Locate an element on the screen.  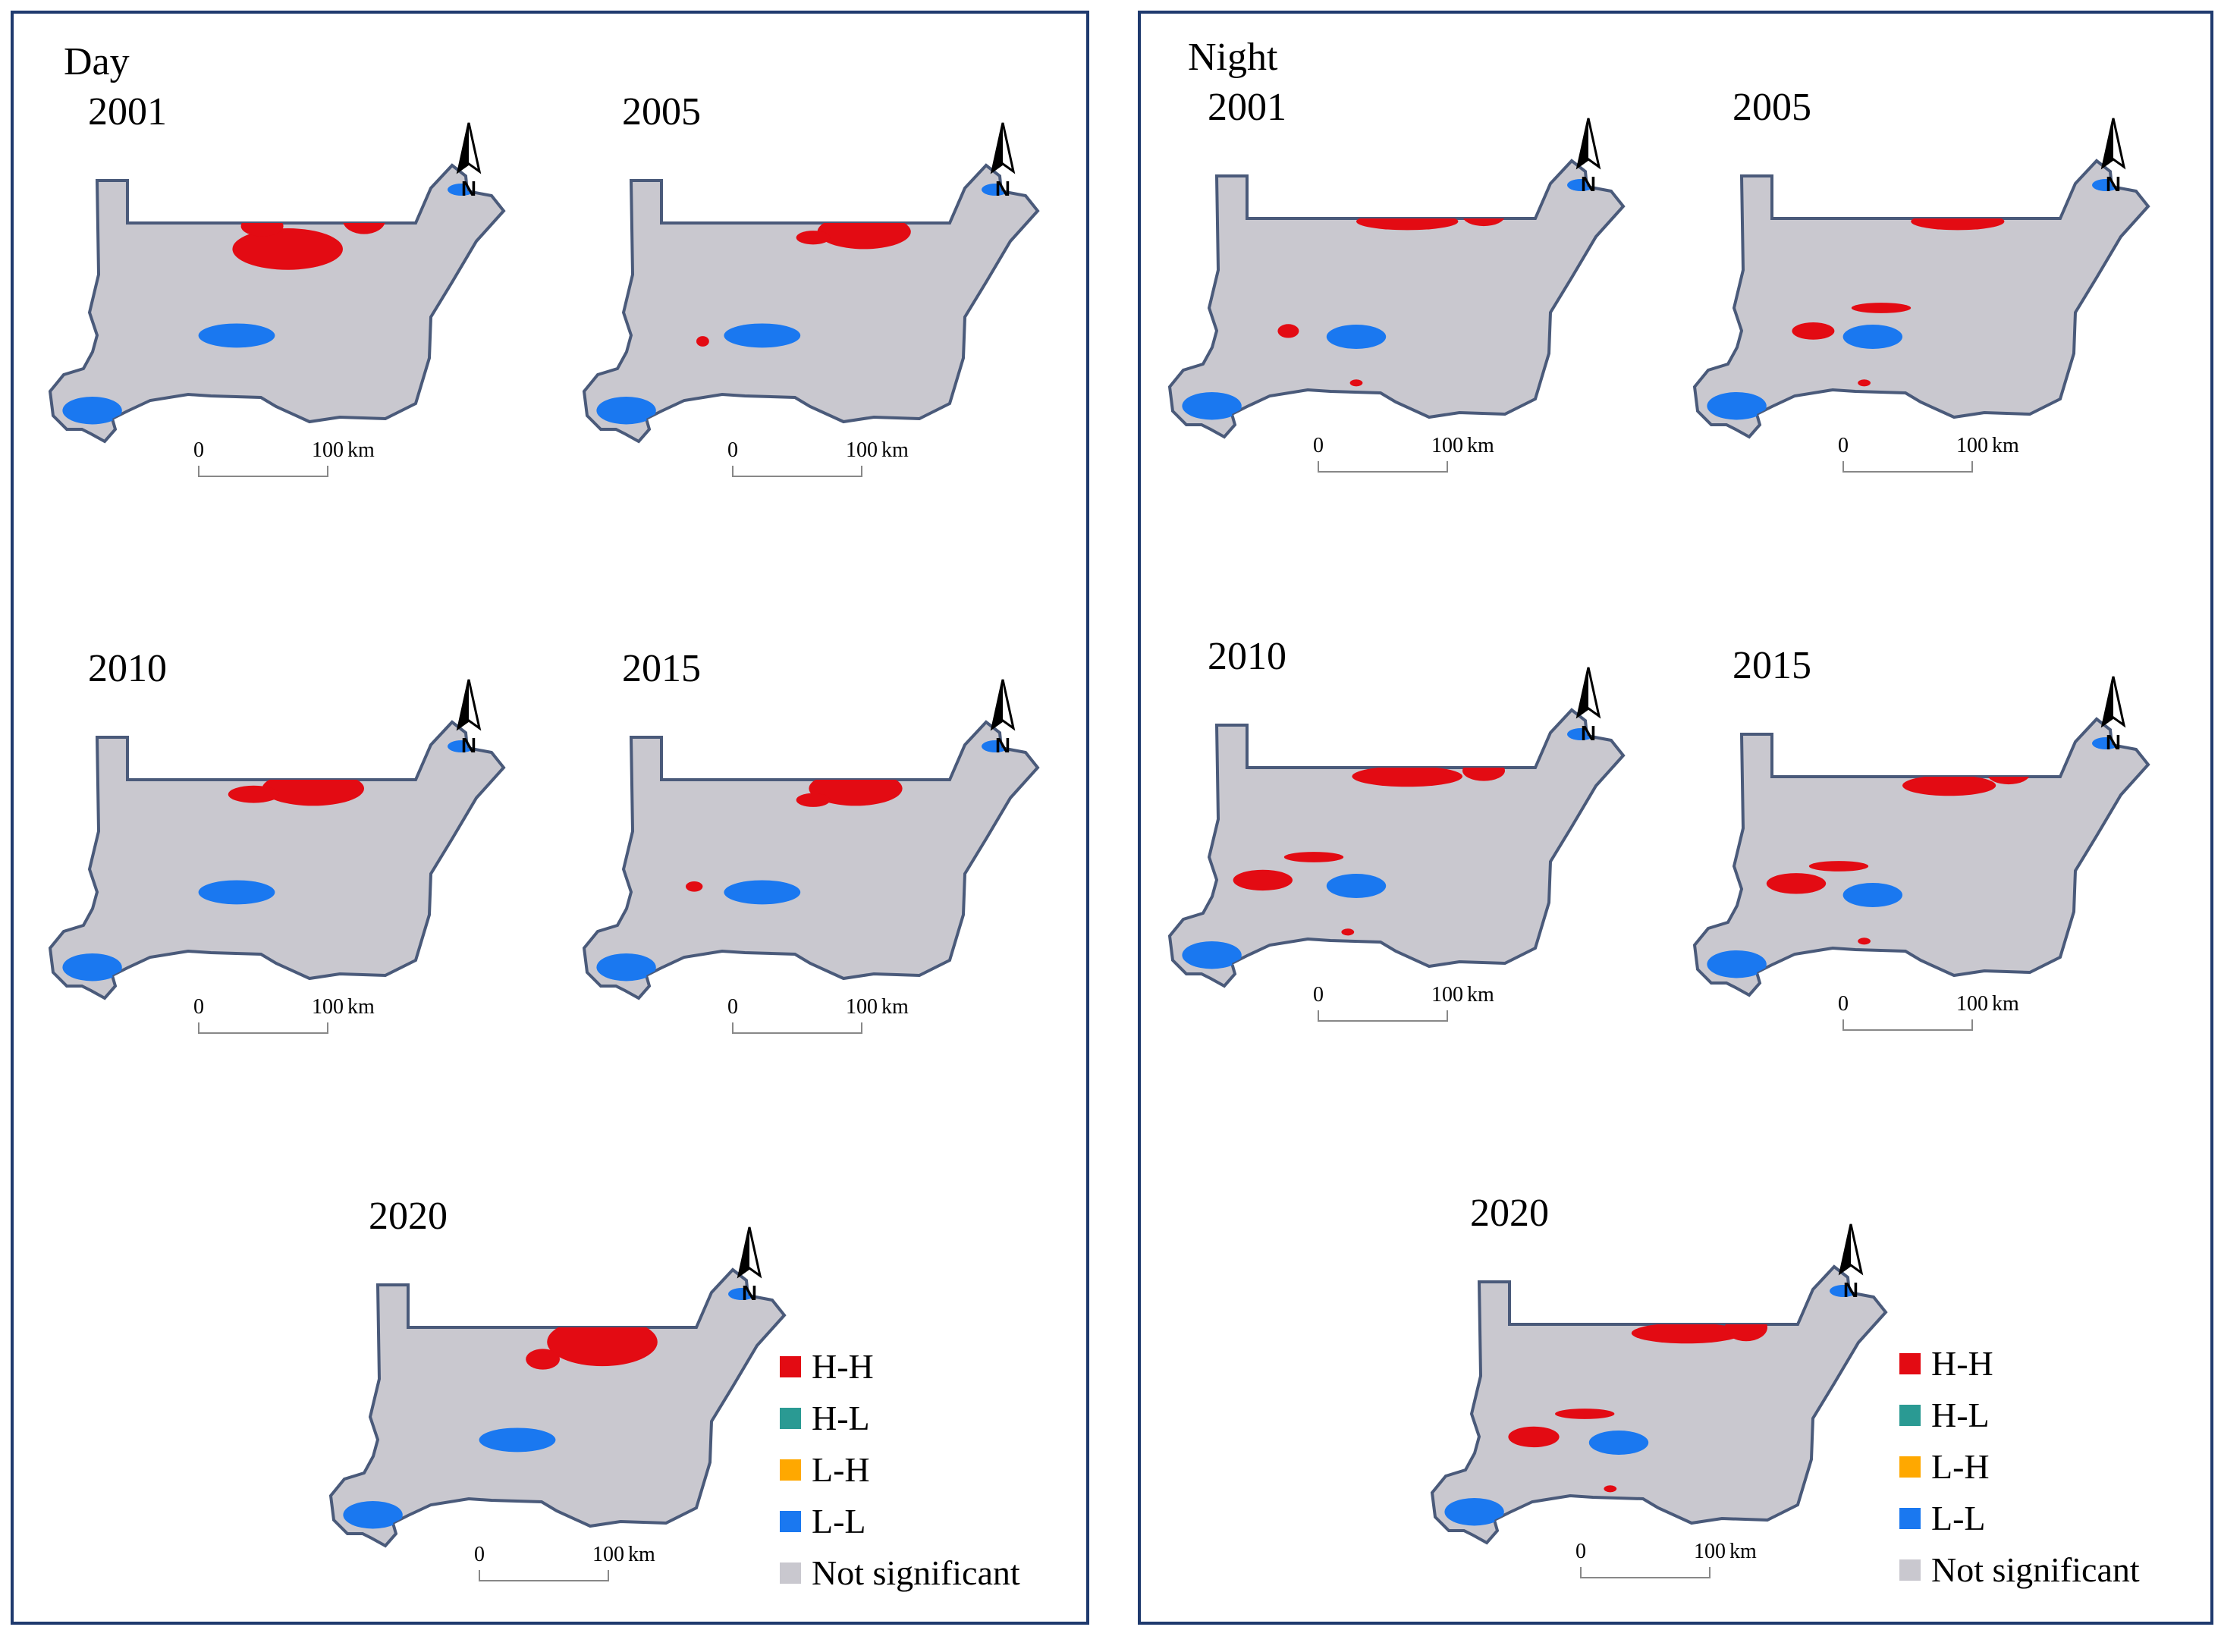
legend-label: L-L is located at coordinates (1958, 1518).